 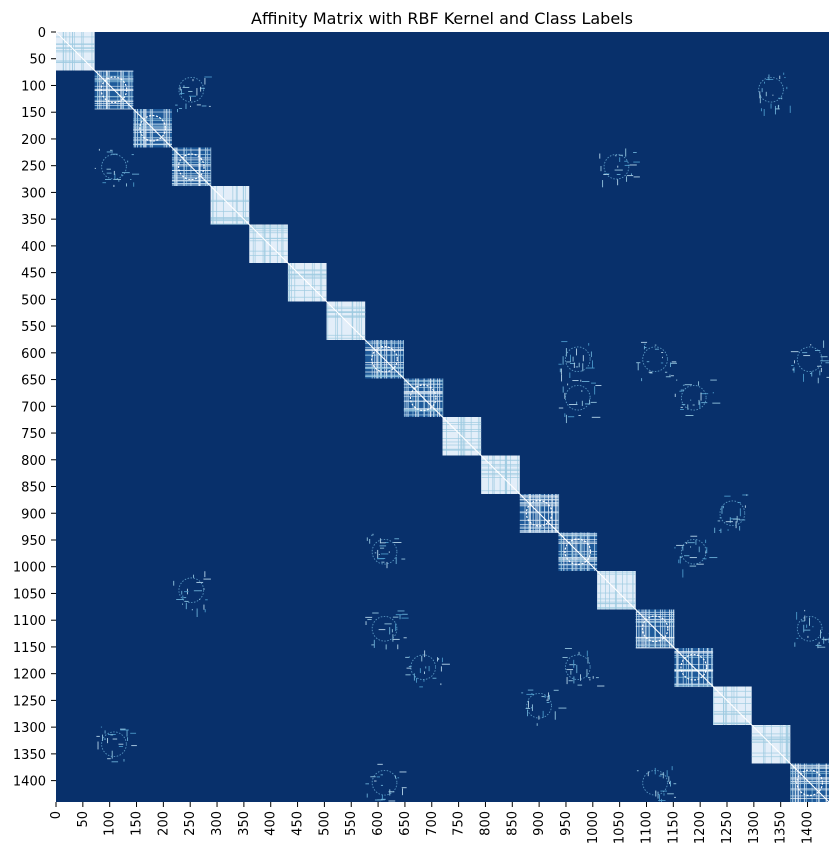 What do you see at coordinates (33, 461) in the screenshot?
I see `y-tick-label: 800` at bounding box center [33, 461].